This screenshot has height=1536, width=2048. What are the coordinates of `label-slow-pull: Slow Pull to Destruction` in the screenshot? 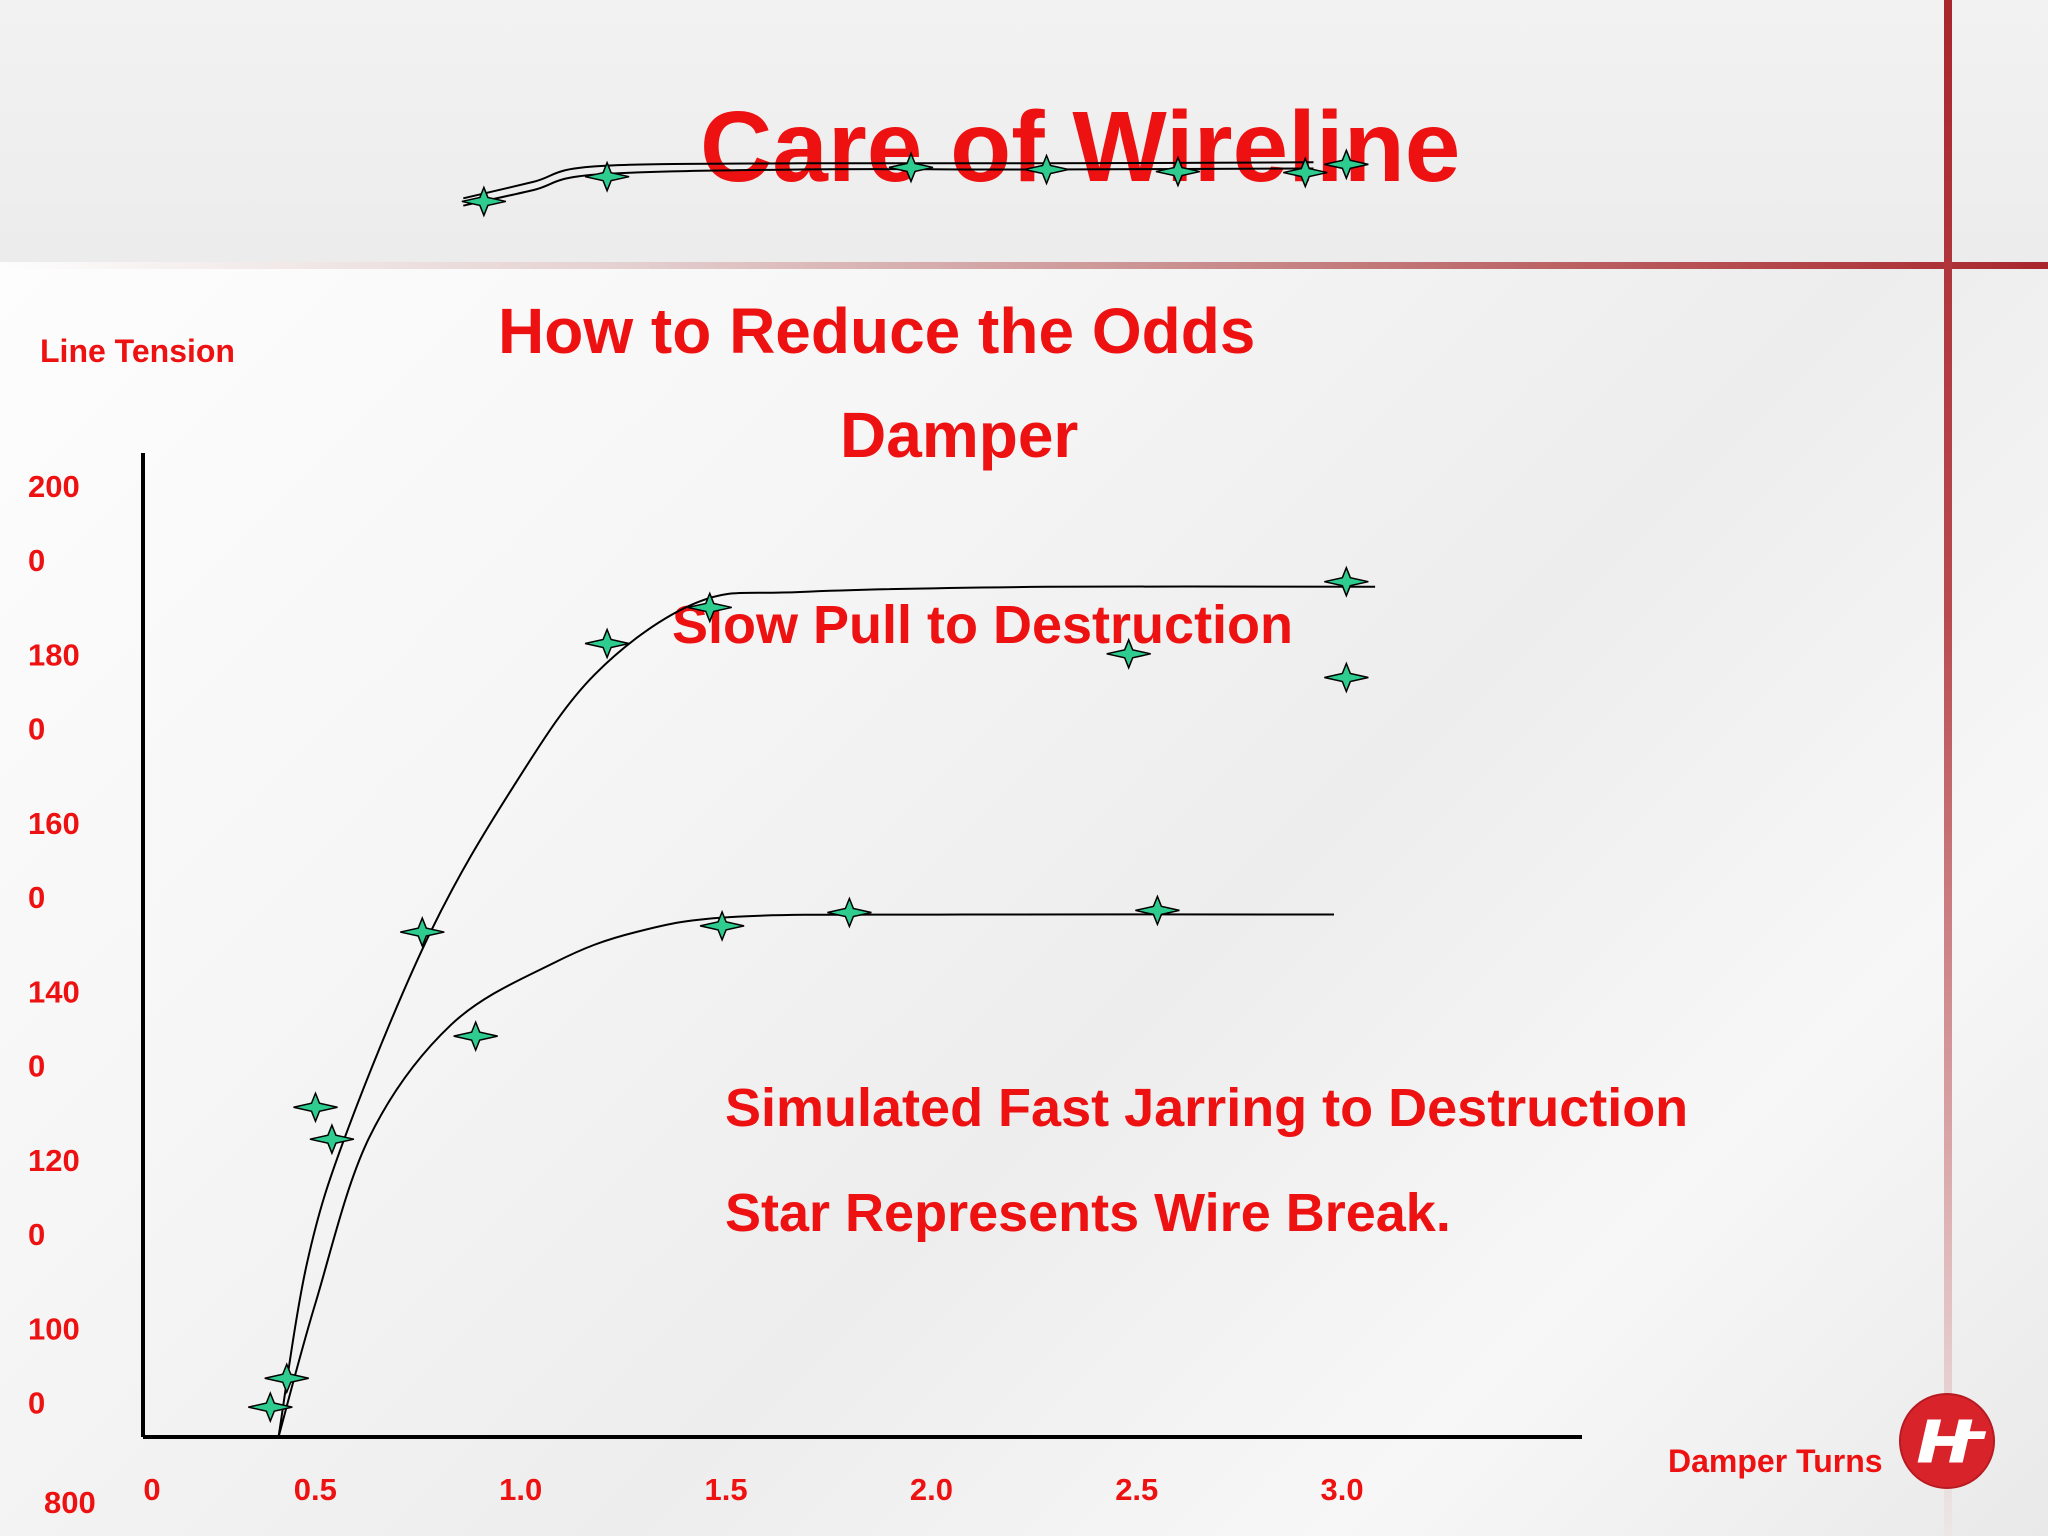 It's located at (983, 625).